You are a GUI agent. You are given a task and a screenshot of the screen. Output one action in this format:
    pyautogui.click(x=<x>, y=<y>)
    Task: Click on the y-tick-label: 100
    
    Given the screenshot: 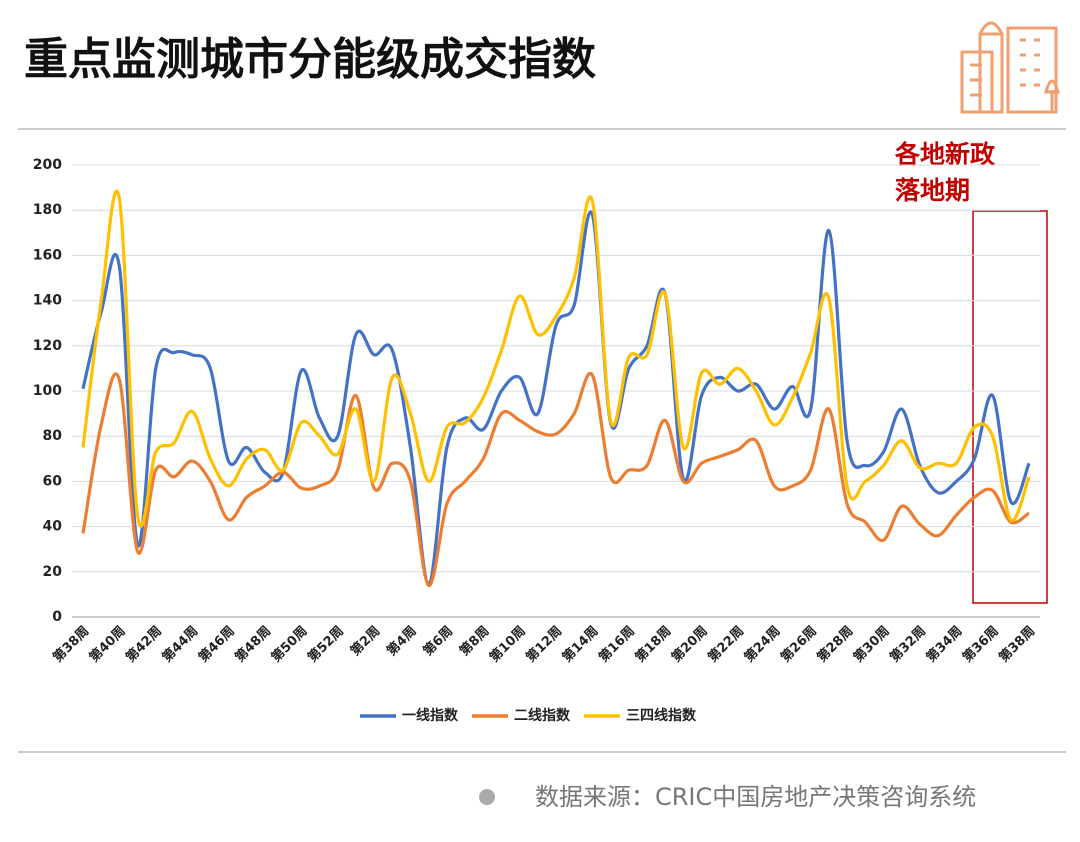 What is the action you would take?
    pyautogui.click(x=47, y=391)
    